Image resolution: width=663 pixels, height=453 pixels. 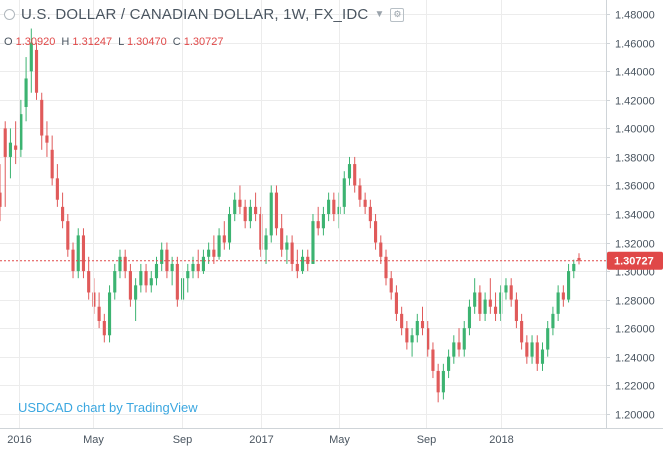 What do you see at coordinates (261, 440) in the screenshot?
I see `x-tick-label: 2017` at bounding box center [261, 440].